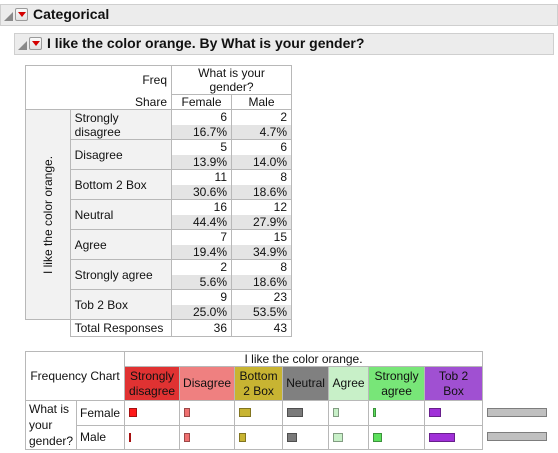 Image resolution: width=558 pixels, height=453 pixels. What do you see at coordinates (261, 252) in the screenshot?
I see `share-cell: 34.9%` at bounding box center [261, 252].